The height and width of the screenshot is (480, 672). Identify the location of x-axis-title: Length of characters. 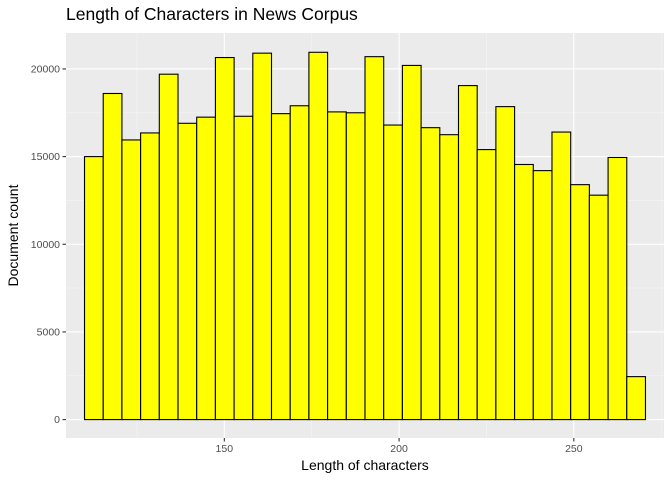
(365, 465).